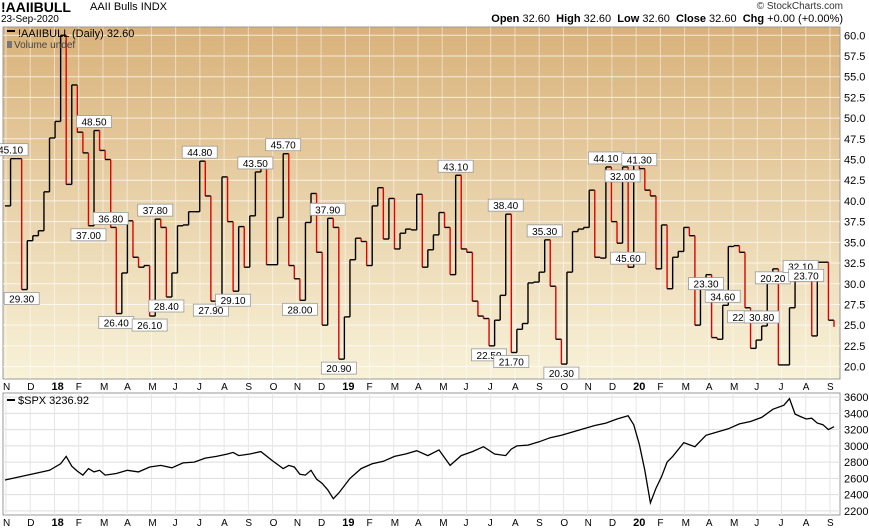  What do you see at coordinates (605, 159) in the screenshot?
I see `data-label-text: 44.10` at bounding box center [605, 159].